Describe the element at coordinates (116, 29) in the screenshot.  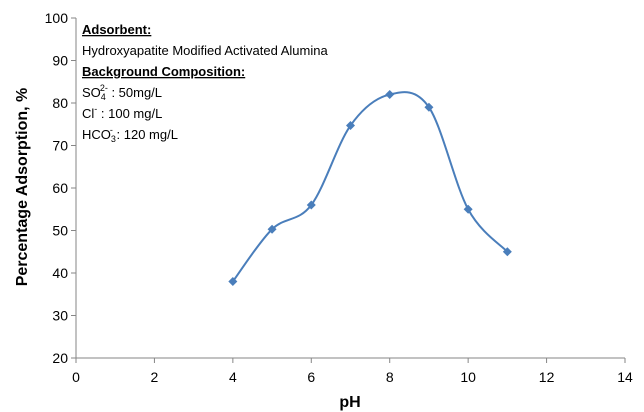
I see `adsorbent-heading: Adsorbent:` at that location.